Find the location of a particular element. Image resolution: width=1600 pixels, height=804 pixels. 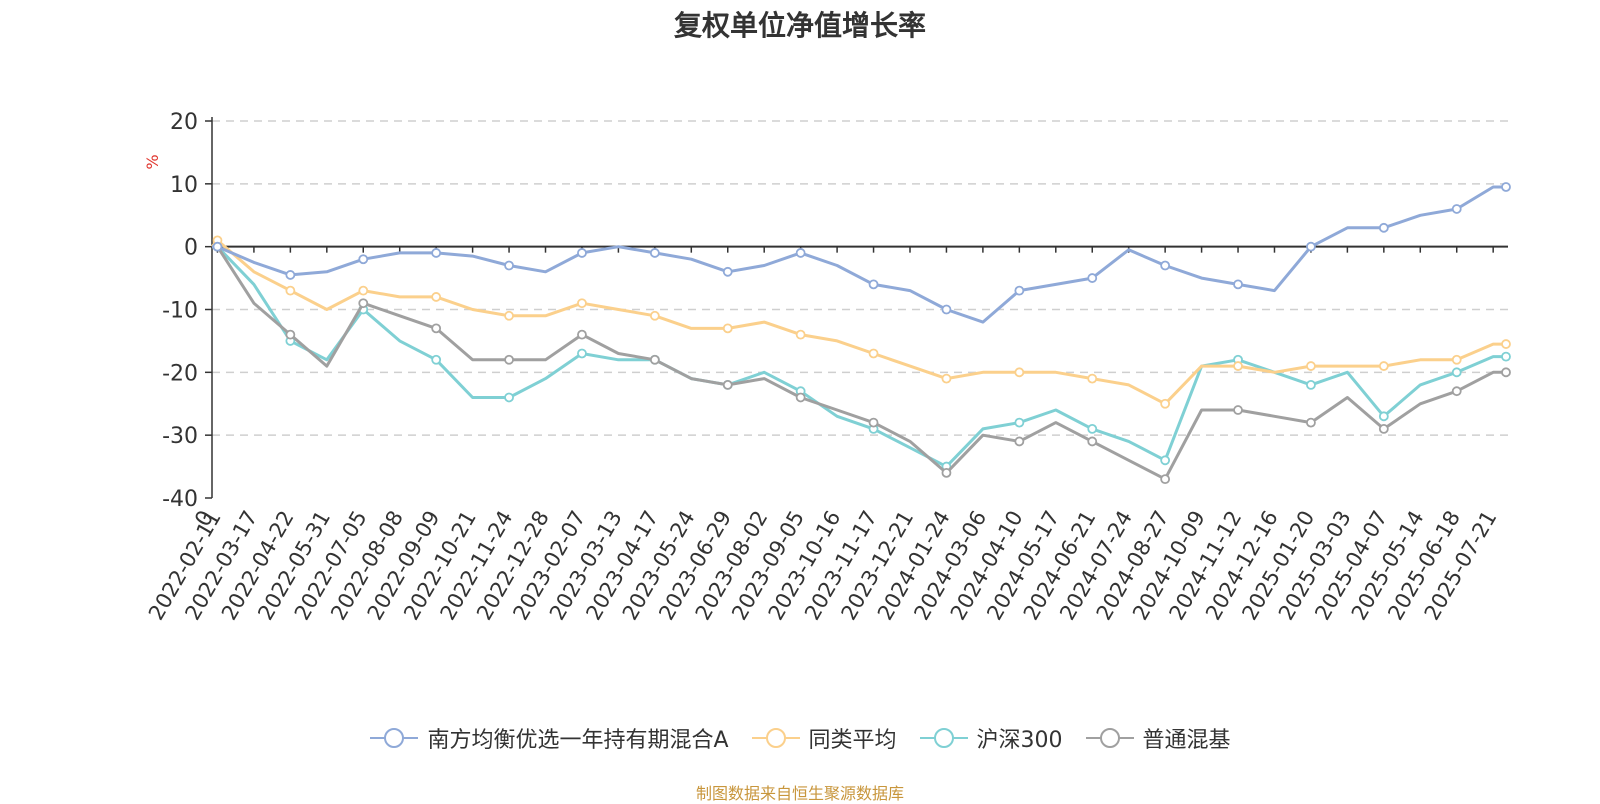

legend-item: 同类平均 is located at coordinates (824, 738).